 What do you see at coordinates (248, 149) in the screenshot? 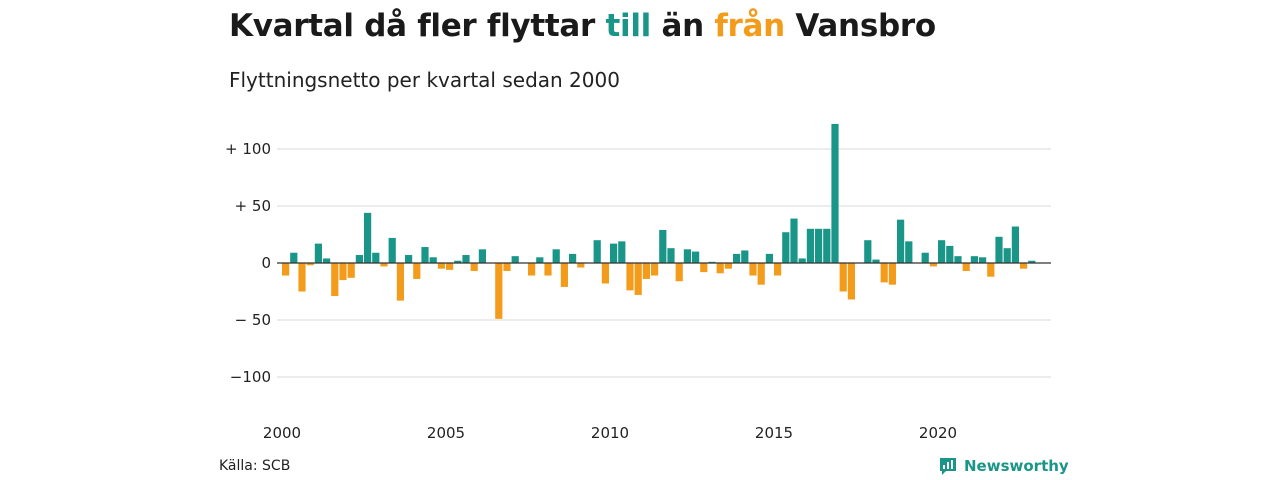
I see `y-tick-label: + 100` at bounding box center [248, 149].